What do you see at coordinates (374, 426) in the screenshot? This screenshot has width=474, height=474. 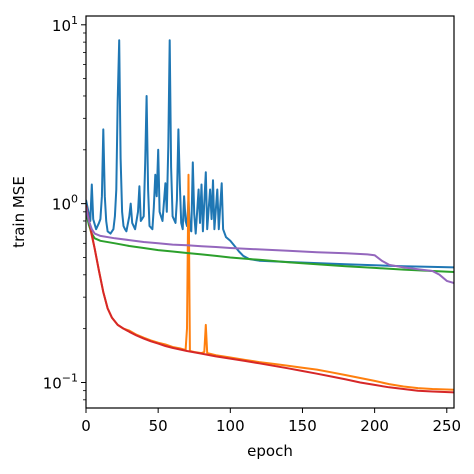 I see `x-tick-label: 200` at bounding box center [374, 426].